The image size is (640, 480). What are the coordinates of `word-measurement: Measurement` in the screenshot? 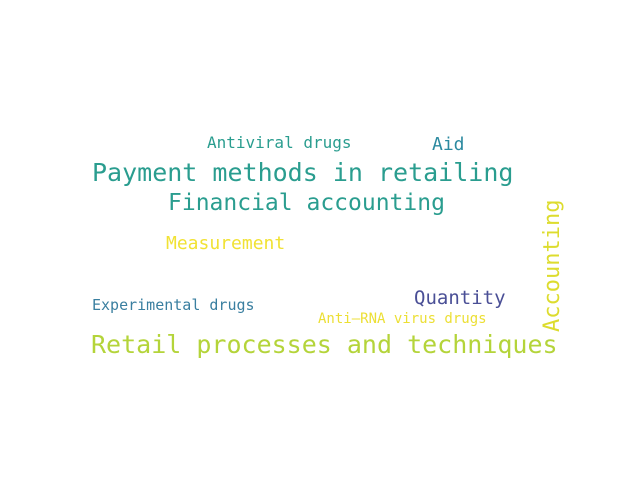 It's located at (226, 243).